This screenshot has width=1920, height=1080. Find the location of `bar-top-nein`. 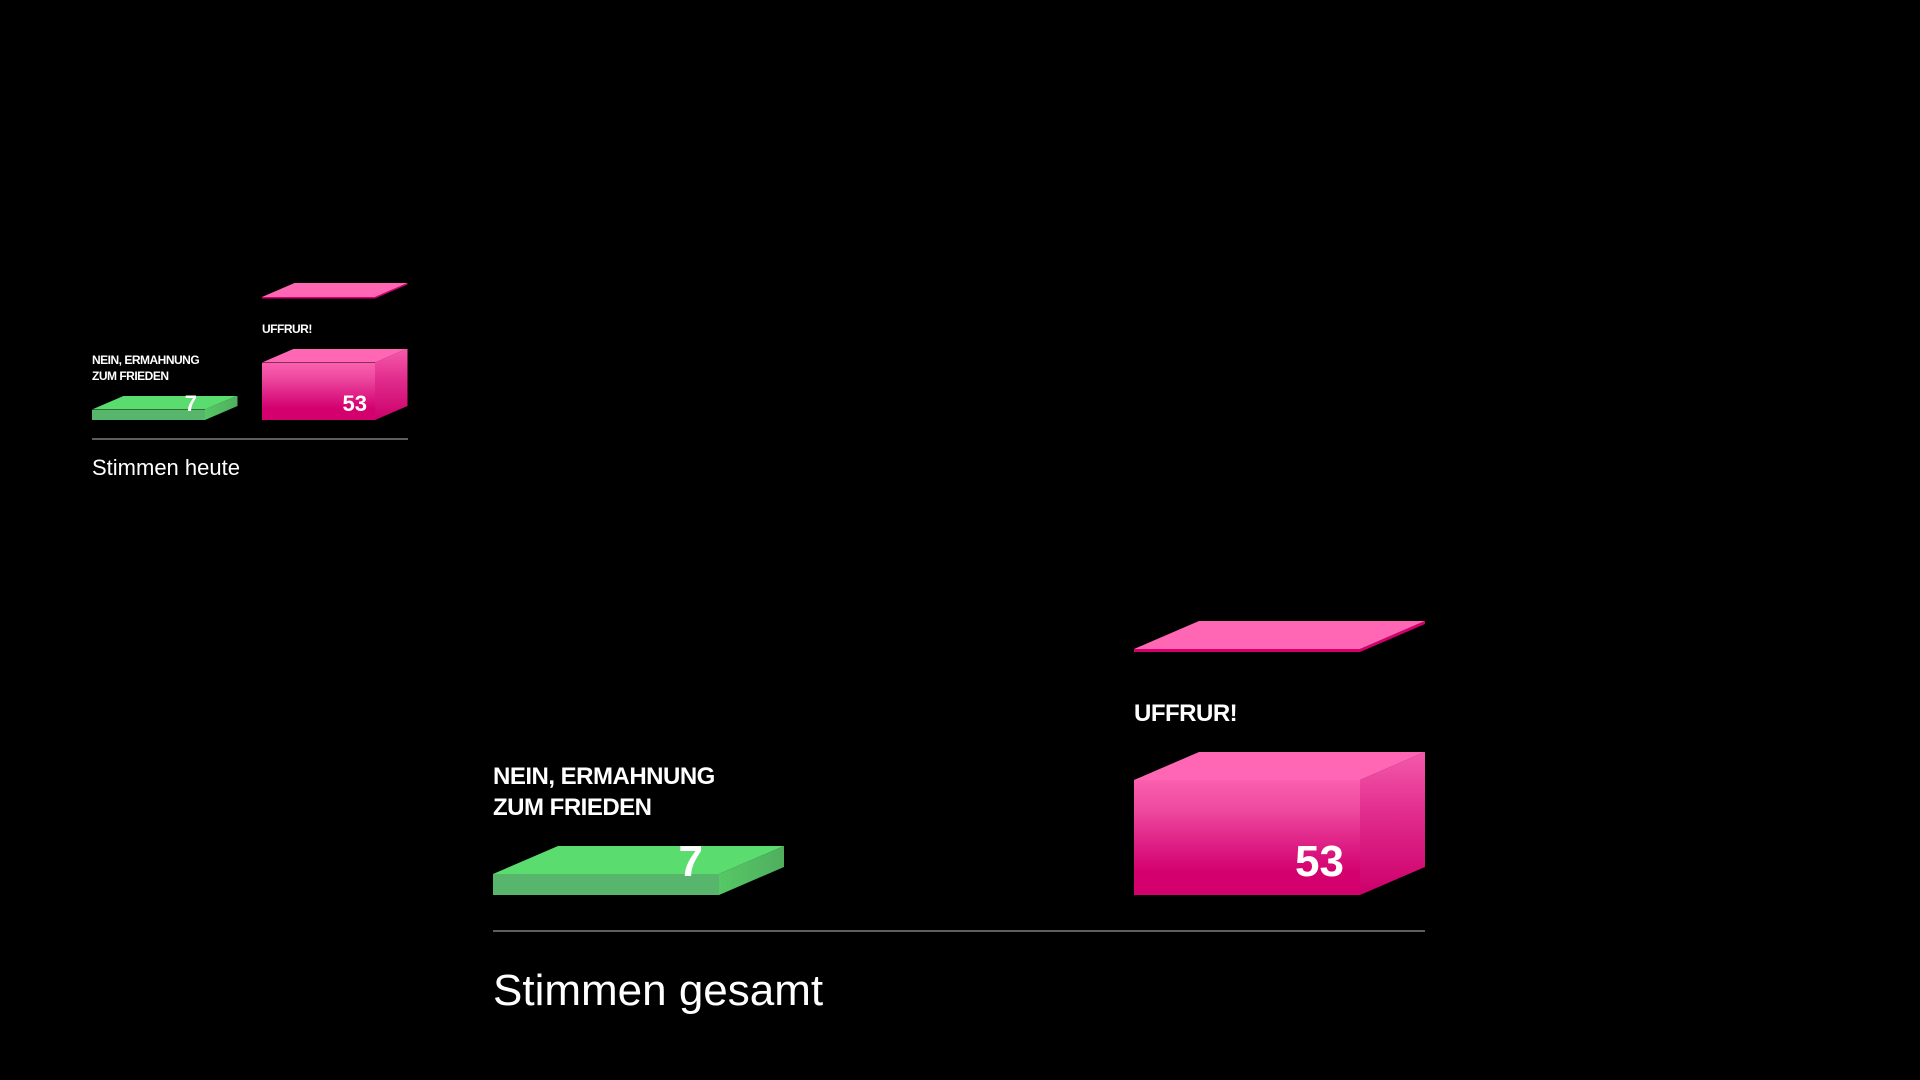

bar-top-nein is located at coordinates (165, 402).